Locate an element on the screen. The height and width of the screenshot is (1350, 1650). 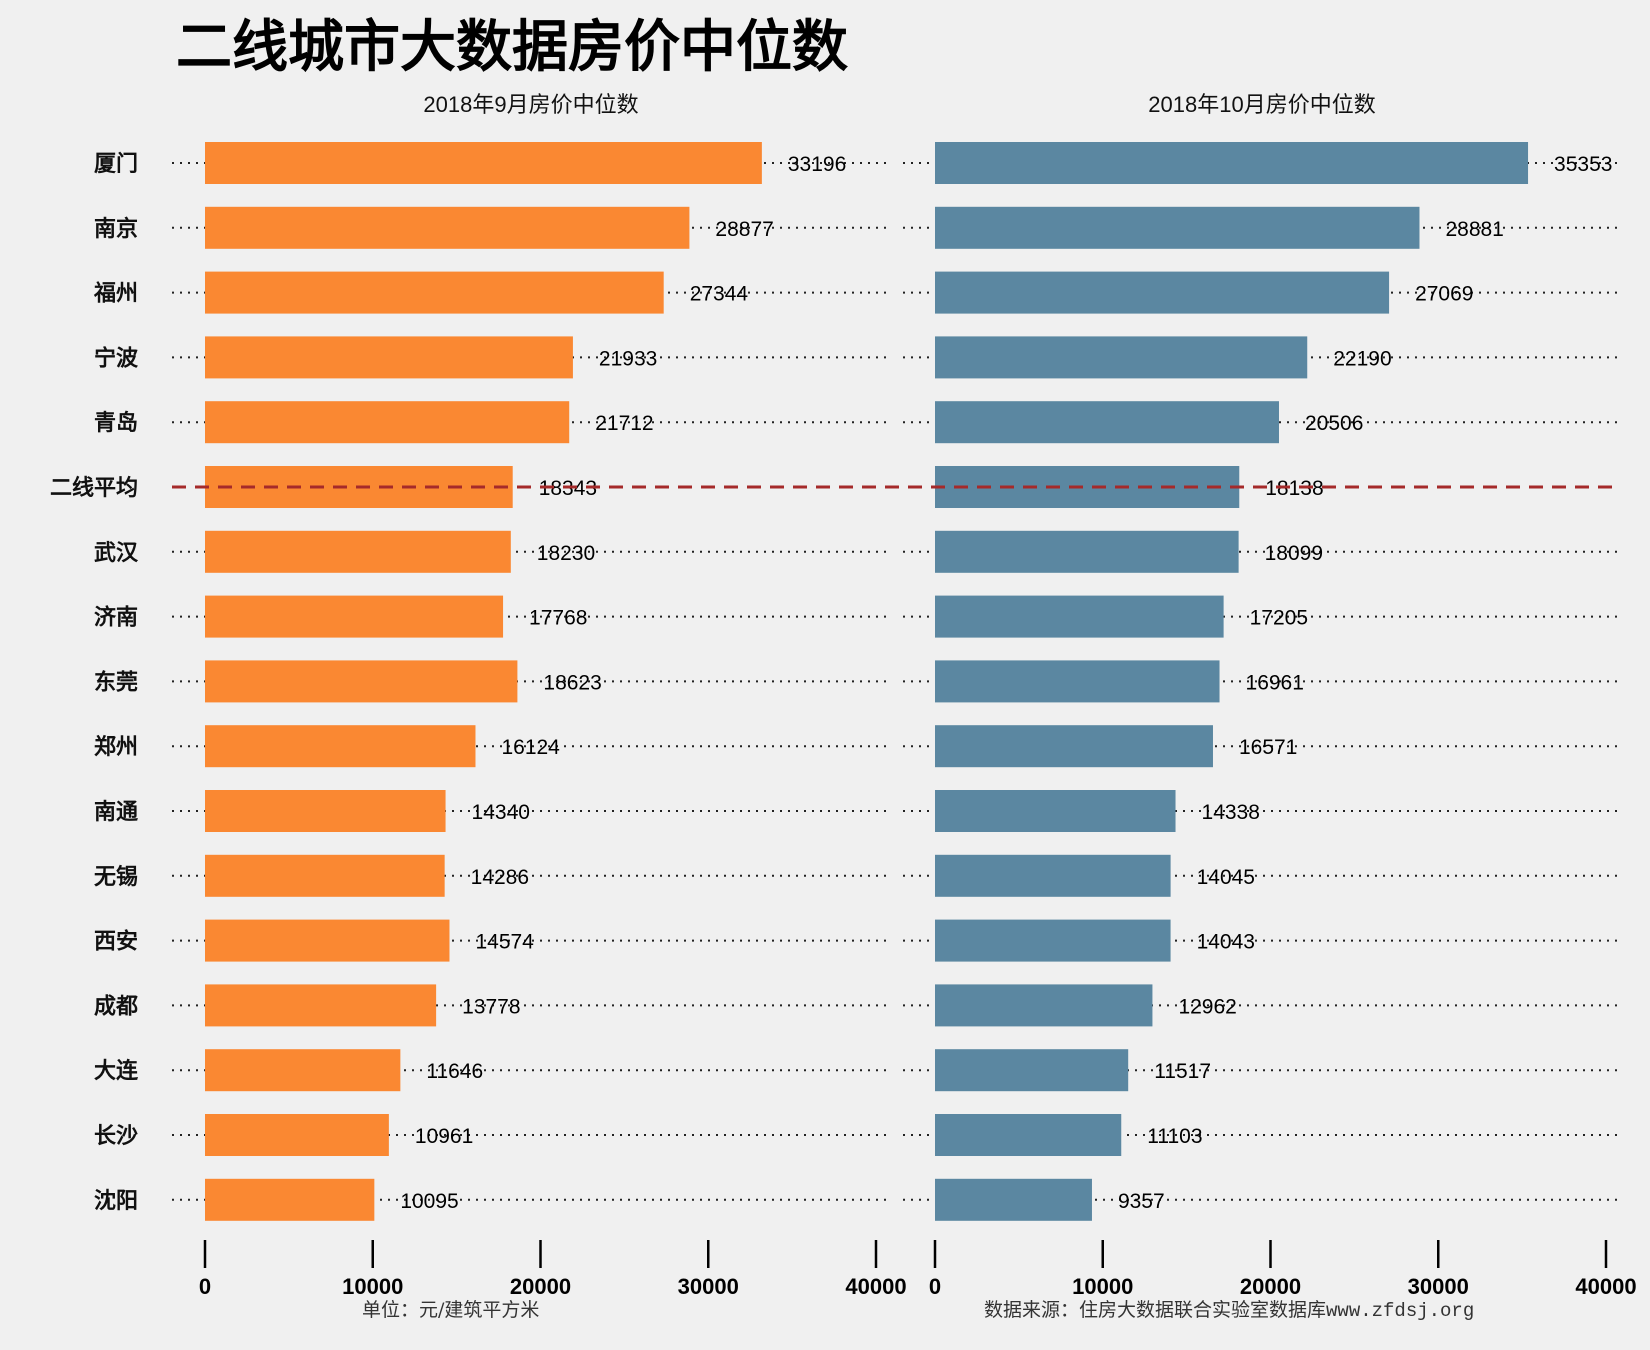
value-label: 28881 is located at coordinates (1474, 229).